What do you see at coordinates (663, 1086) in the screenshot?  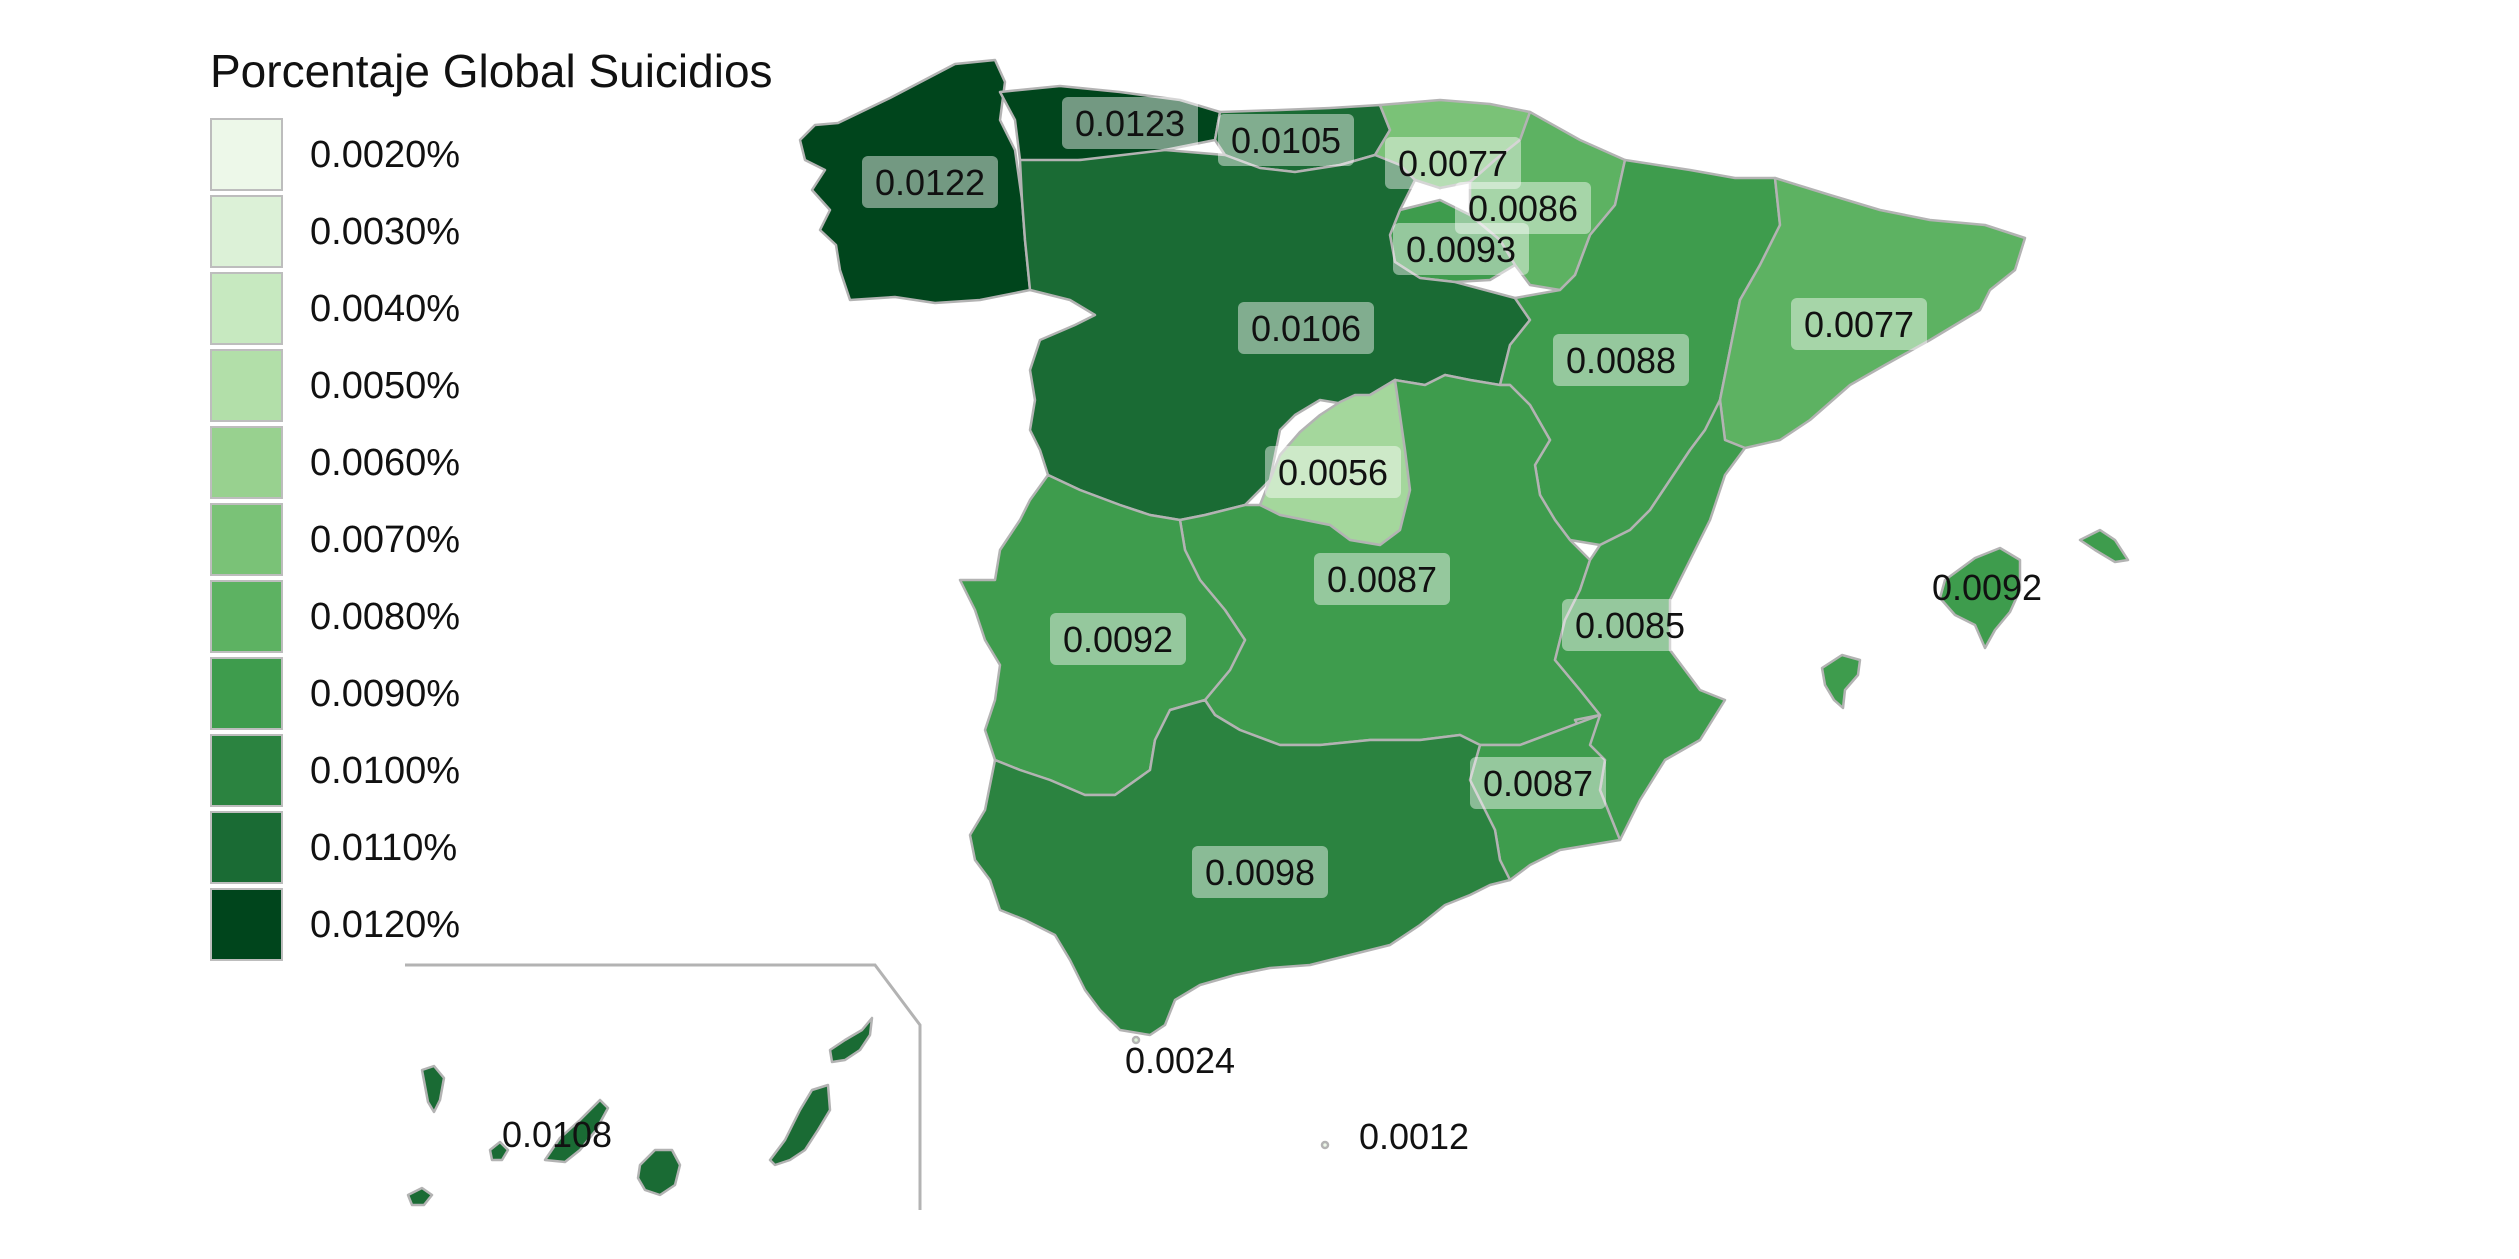 I see `canary-islands-inset-frame` at bounding box center [663, 1086].